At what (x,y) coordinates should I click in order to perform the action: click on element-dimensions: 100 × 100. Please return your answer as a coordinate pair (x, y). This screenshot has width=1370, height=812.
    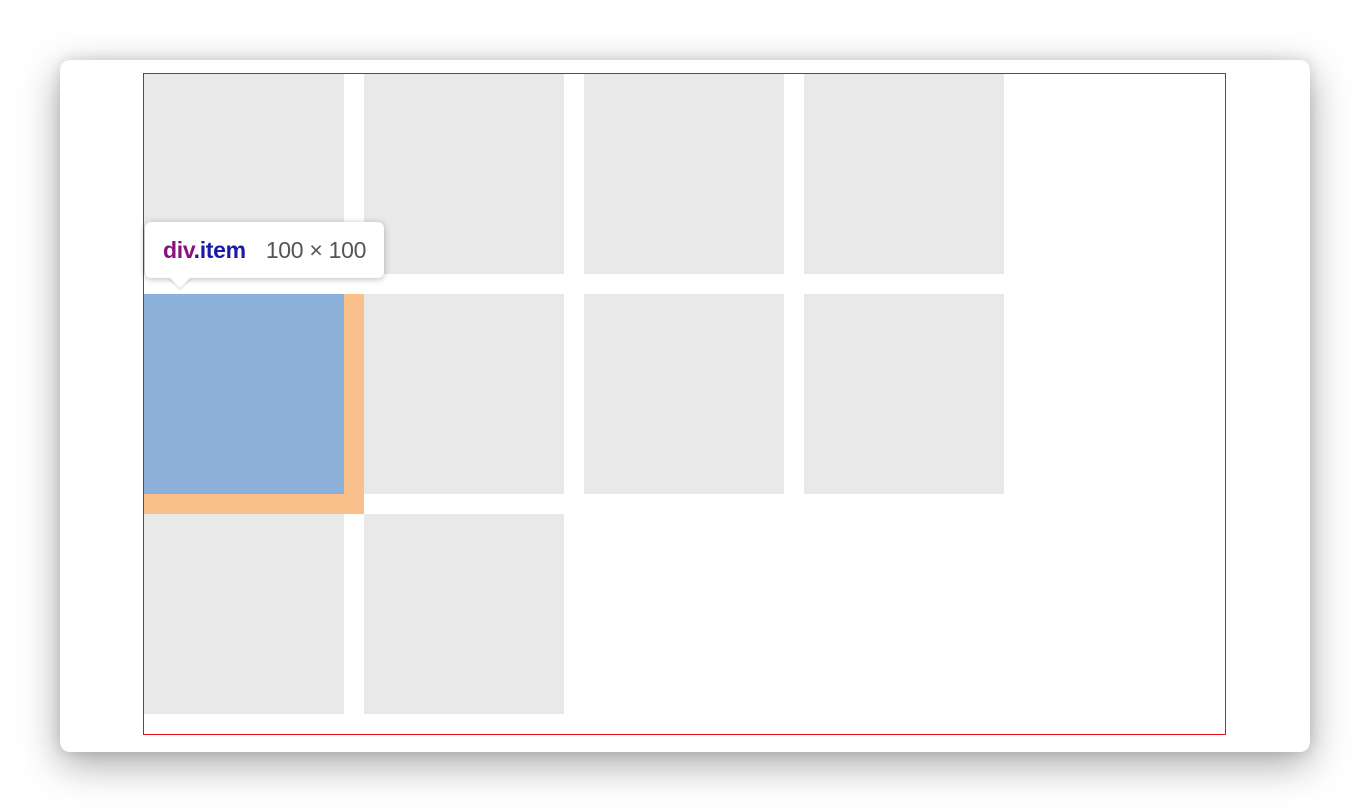
    Looking at the image, I should click on (316, 249).